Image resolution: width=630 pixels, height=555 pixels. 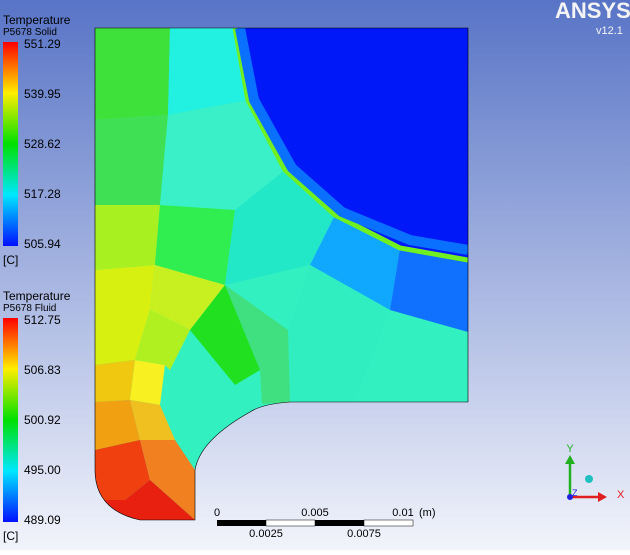 What do you see at coordinates (42, 194) in the screenshot?
I see `legend-level: 517.28` at bounding box center [42, 194].